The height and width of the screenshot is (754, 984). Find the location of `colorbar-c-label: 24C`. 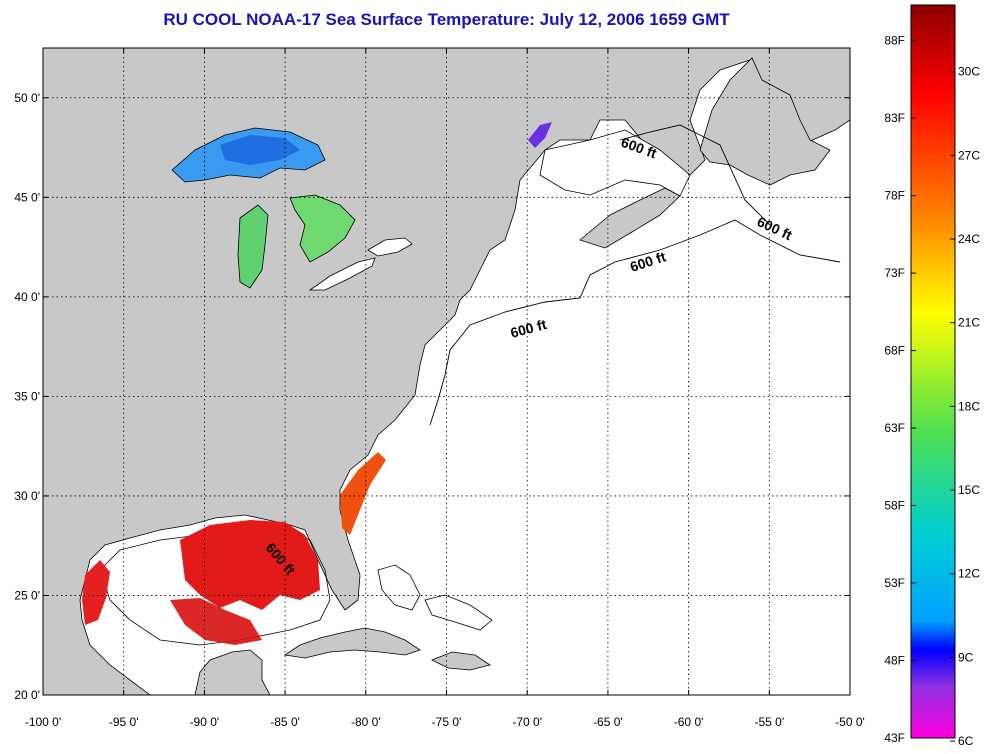

colorbar-c-label: 24C is located at coordinates (969, 239).